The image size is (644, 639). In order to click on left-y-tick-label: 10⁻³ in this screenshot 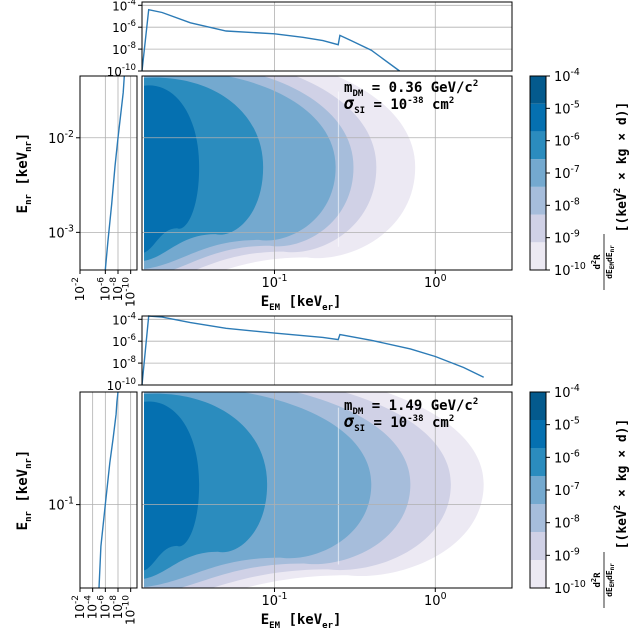, I will do `click(61, 232)`.